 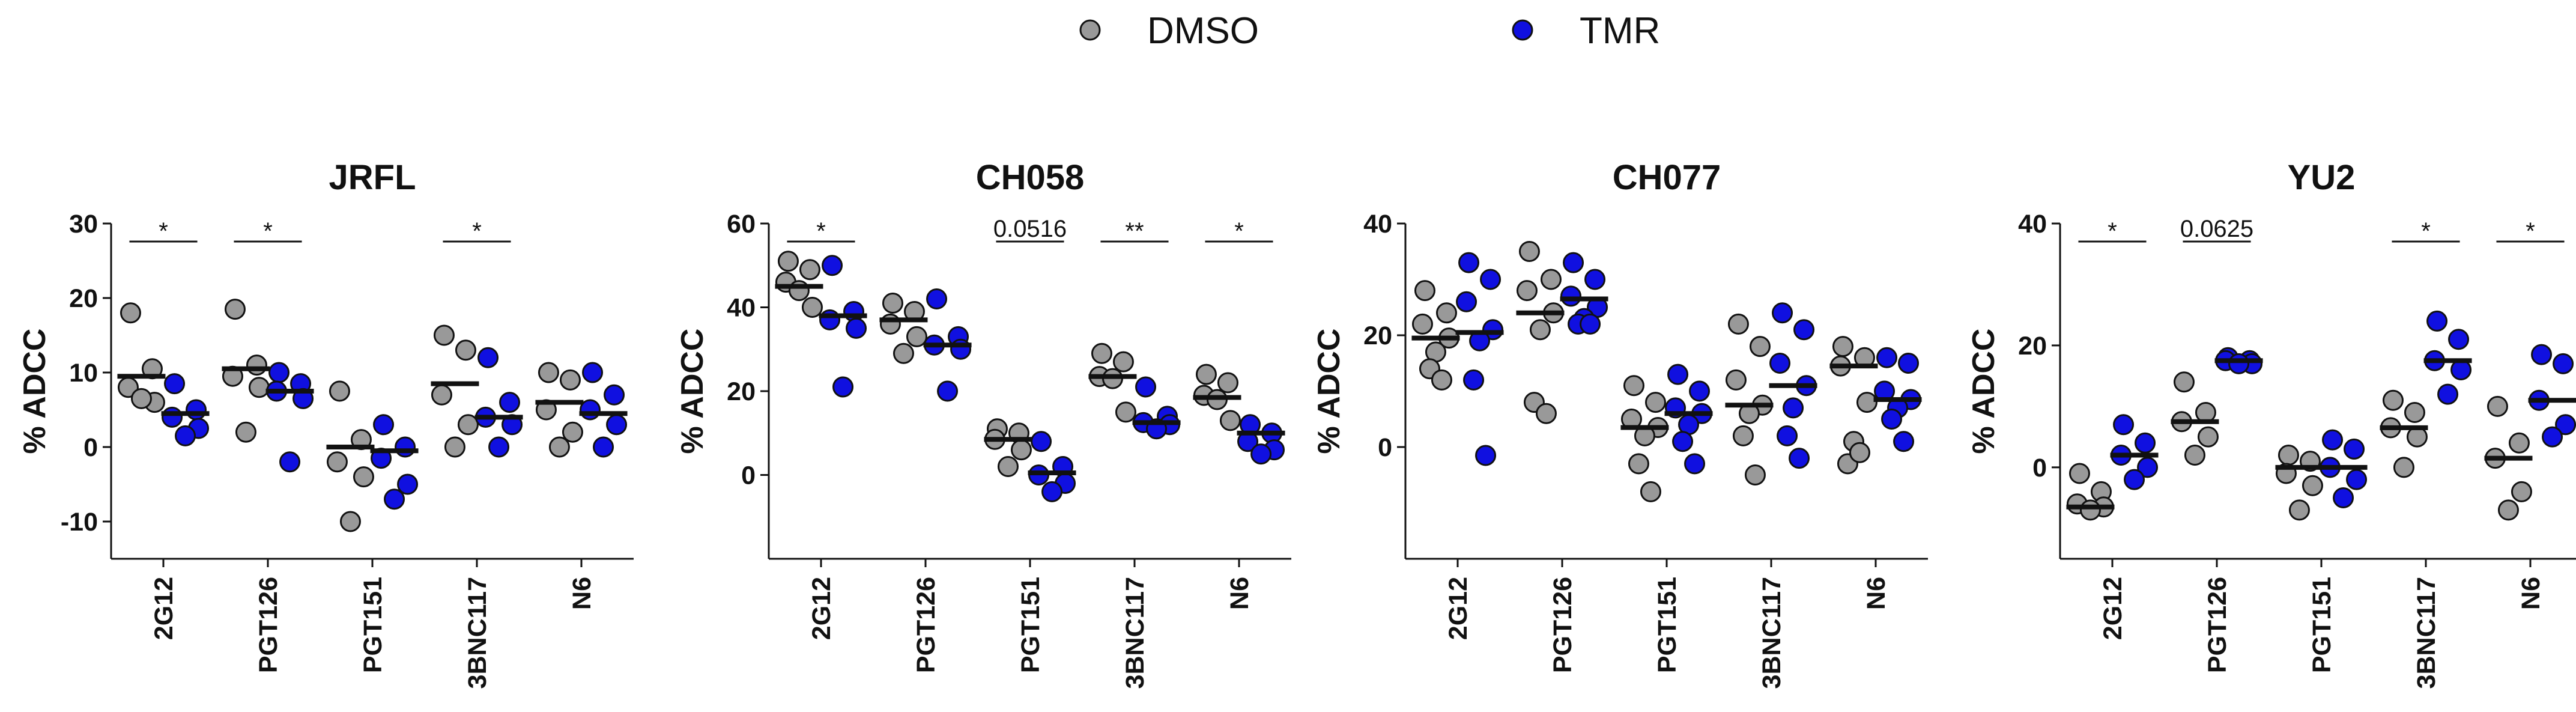 I want to click on legend-dmso-label: DMSO, so click(x=1203, y=31).